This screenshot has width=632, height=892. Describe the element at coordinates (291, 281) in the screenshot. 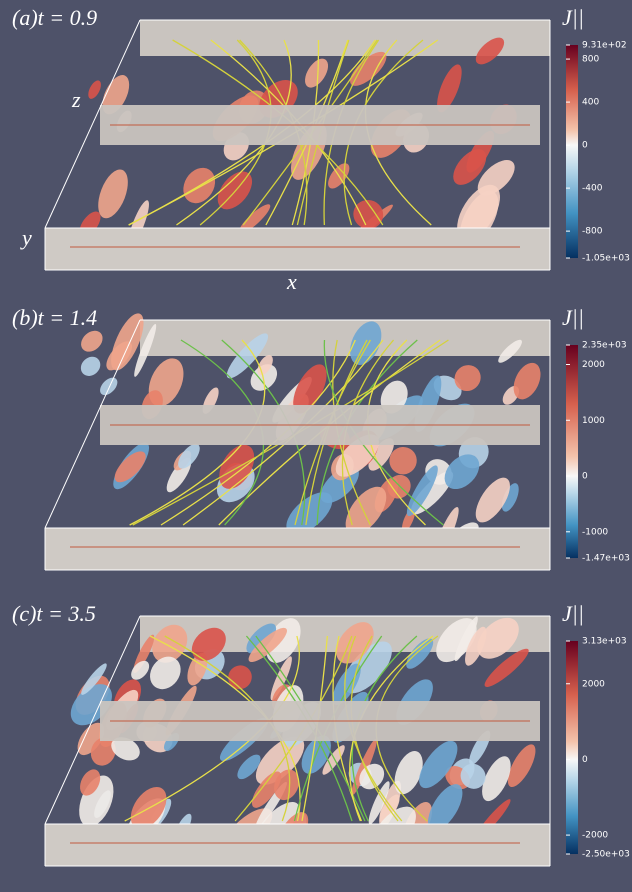

I see `axis-label: x` at that location.